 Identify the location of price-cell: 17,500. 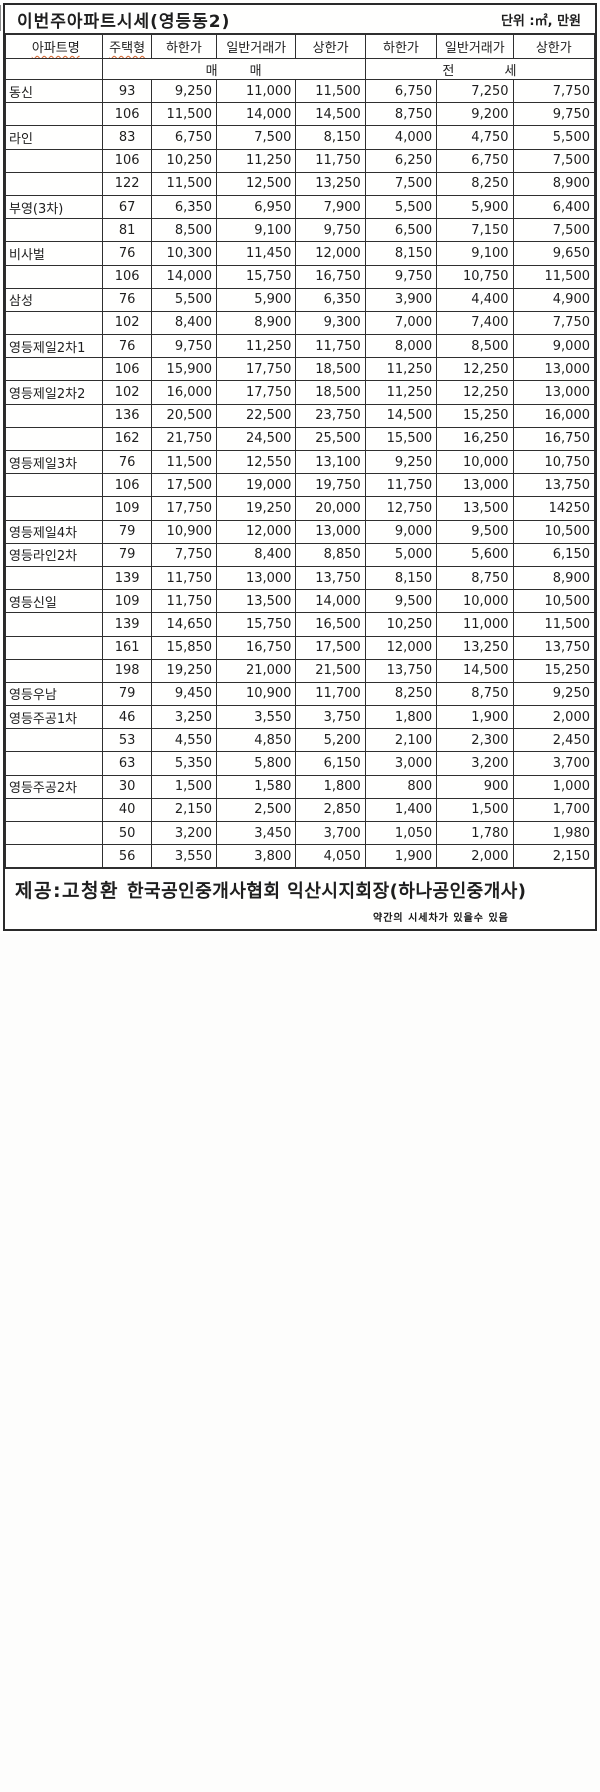
(330, 647).